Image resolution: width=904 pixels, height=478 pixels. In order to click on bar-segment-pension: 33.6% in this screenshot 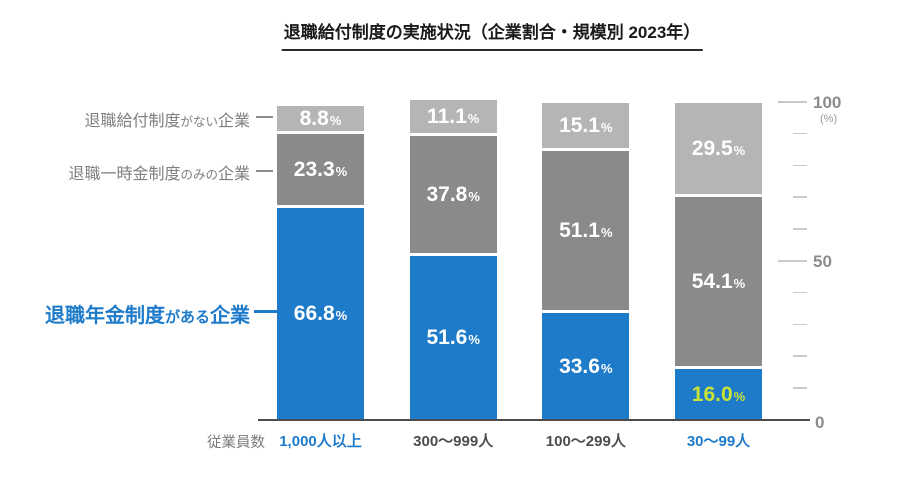, I will do `click(586, 366)`.